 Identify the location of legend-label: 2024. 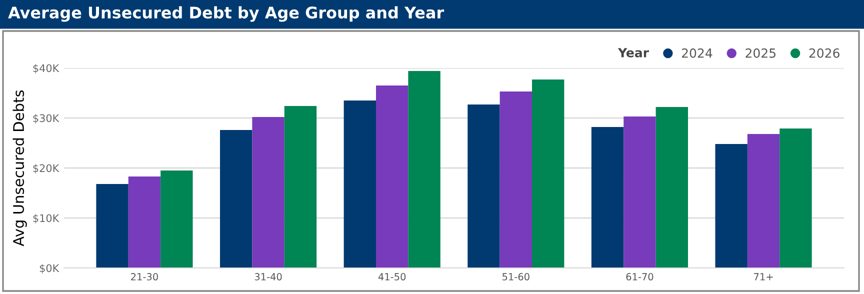
(697, 53).